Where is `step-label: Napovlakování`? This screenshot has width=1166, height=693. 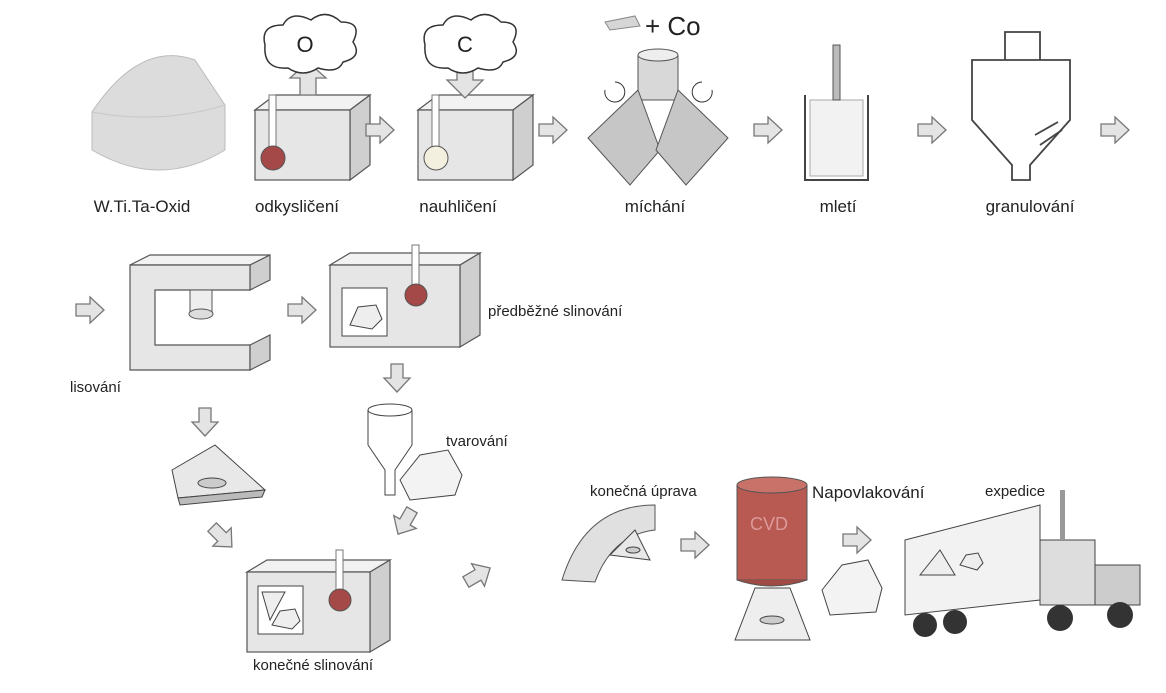 step-label: Napovlakování is located at coordinates (868, 492).